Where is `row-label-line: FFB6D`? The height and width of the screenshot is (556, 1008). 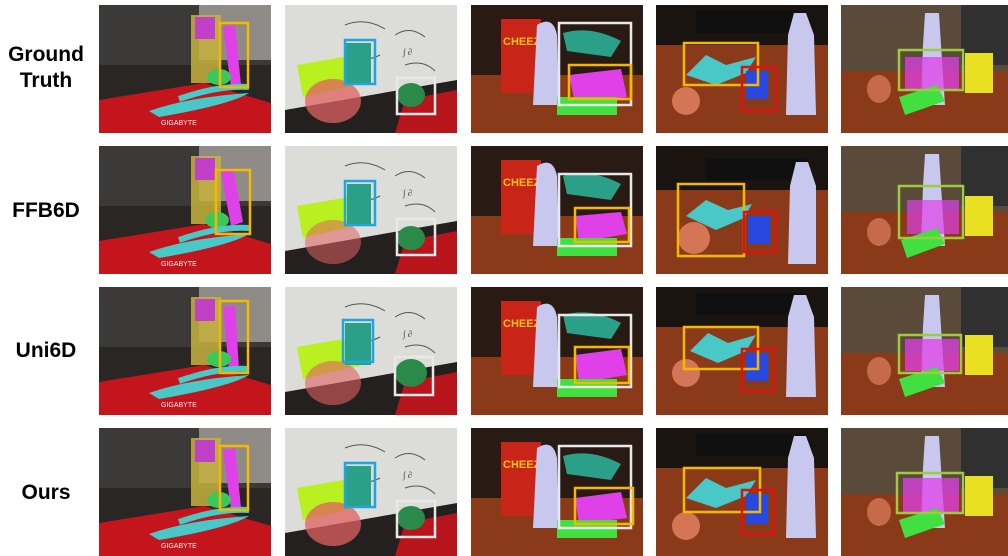 row-label-line: FFB6D is located at coordinates (46, 210).